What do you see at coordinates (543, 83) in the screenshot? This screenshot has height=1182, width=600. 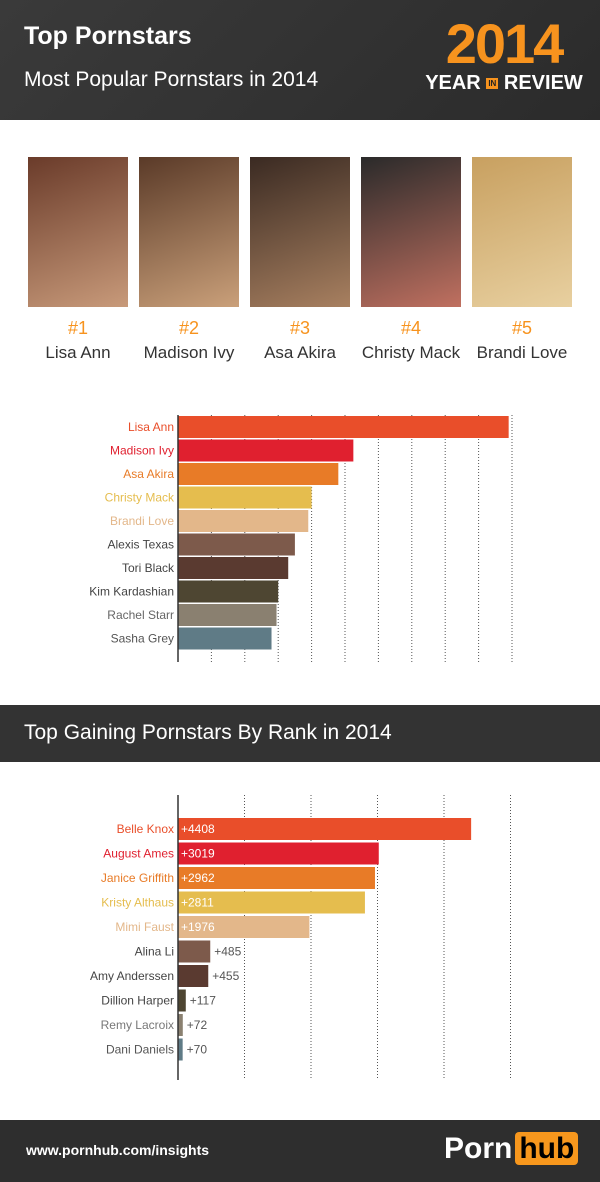 I see `review-label: REVIEW` at bounding box center [543, 83].